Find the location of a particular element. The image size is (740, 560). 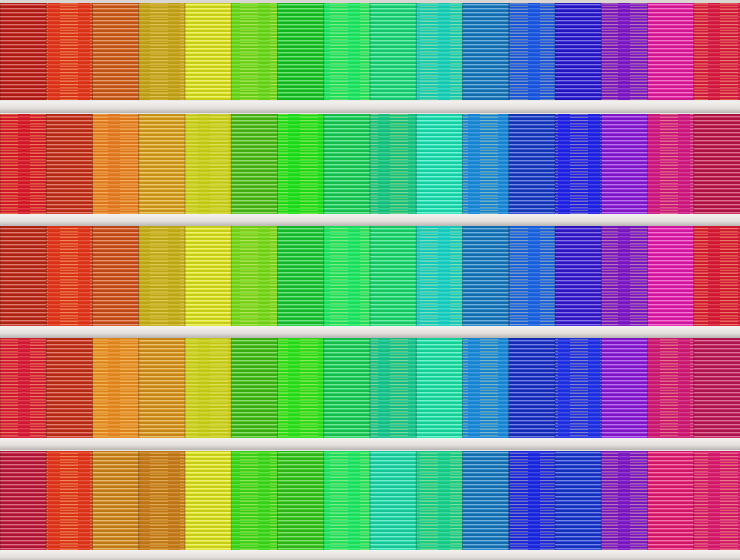

top-edge is located at coordinates (370, 1).